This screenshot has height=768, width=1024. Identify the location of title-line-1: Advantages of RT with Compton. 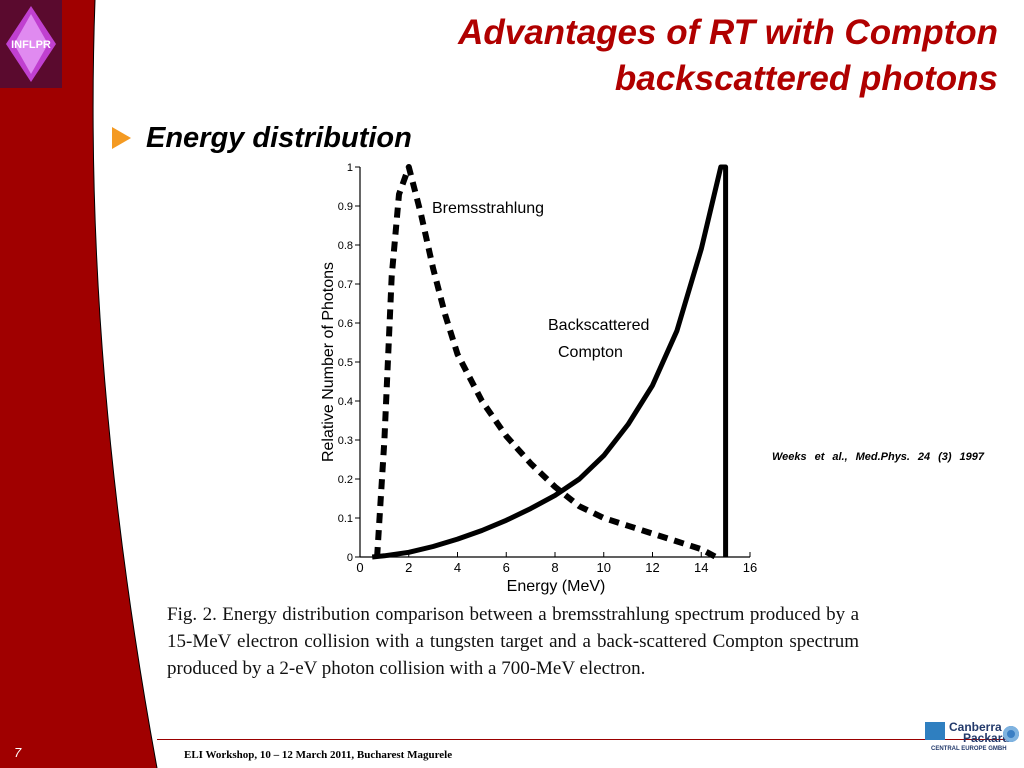
(728, 32).